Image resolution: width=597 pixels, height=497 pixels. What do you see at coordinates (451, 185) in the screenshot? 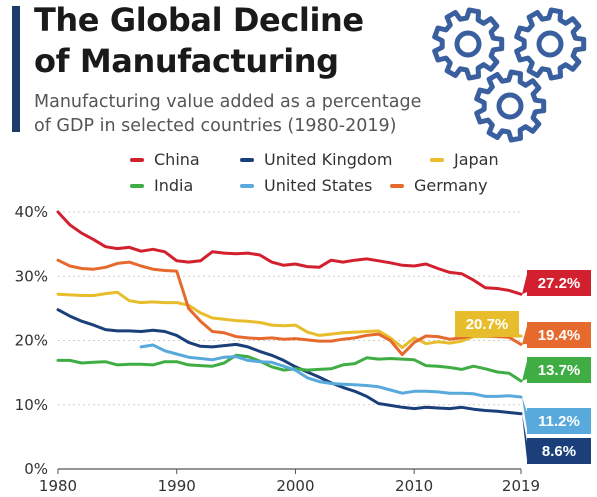
I see `legend-label: Germany` at bounding box center [451, 185].